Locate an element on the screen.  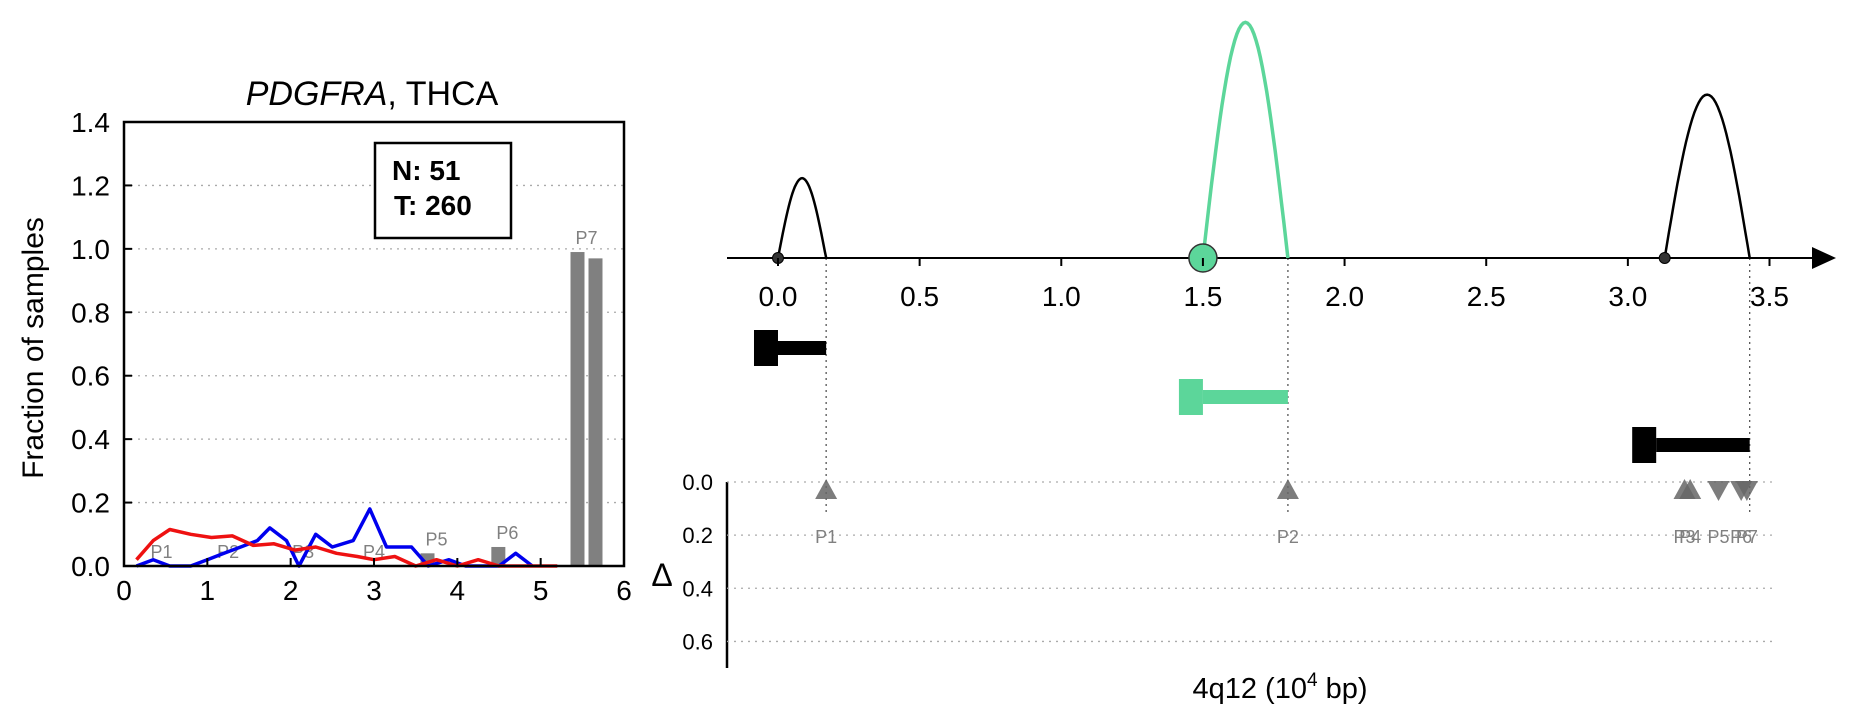
right-x-tick-label: 3.0 is located at coordinates (1627, 296).